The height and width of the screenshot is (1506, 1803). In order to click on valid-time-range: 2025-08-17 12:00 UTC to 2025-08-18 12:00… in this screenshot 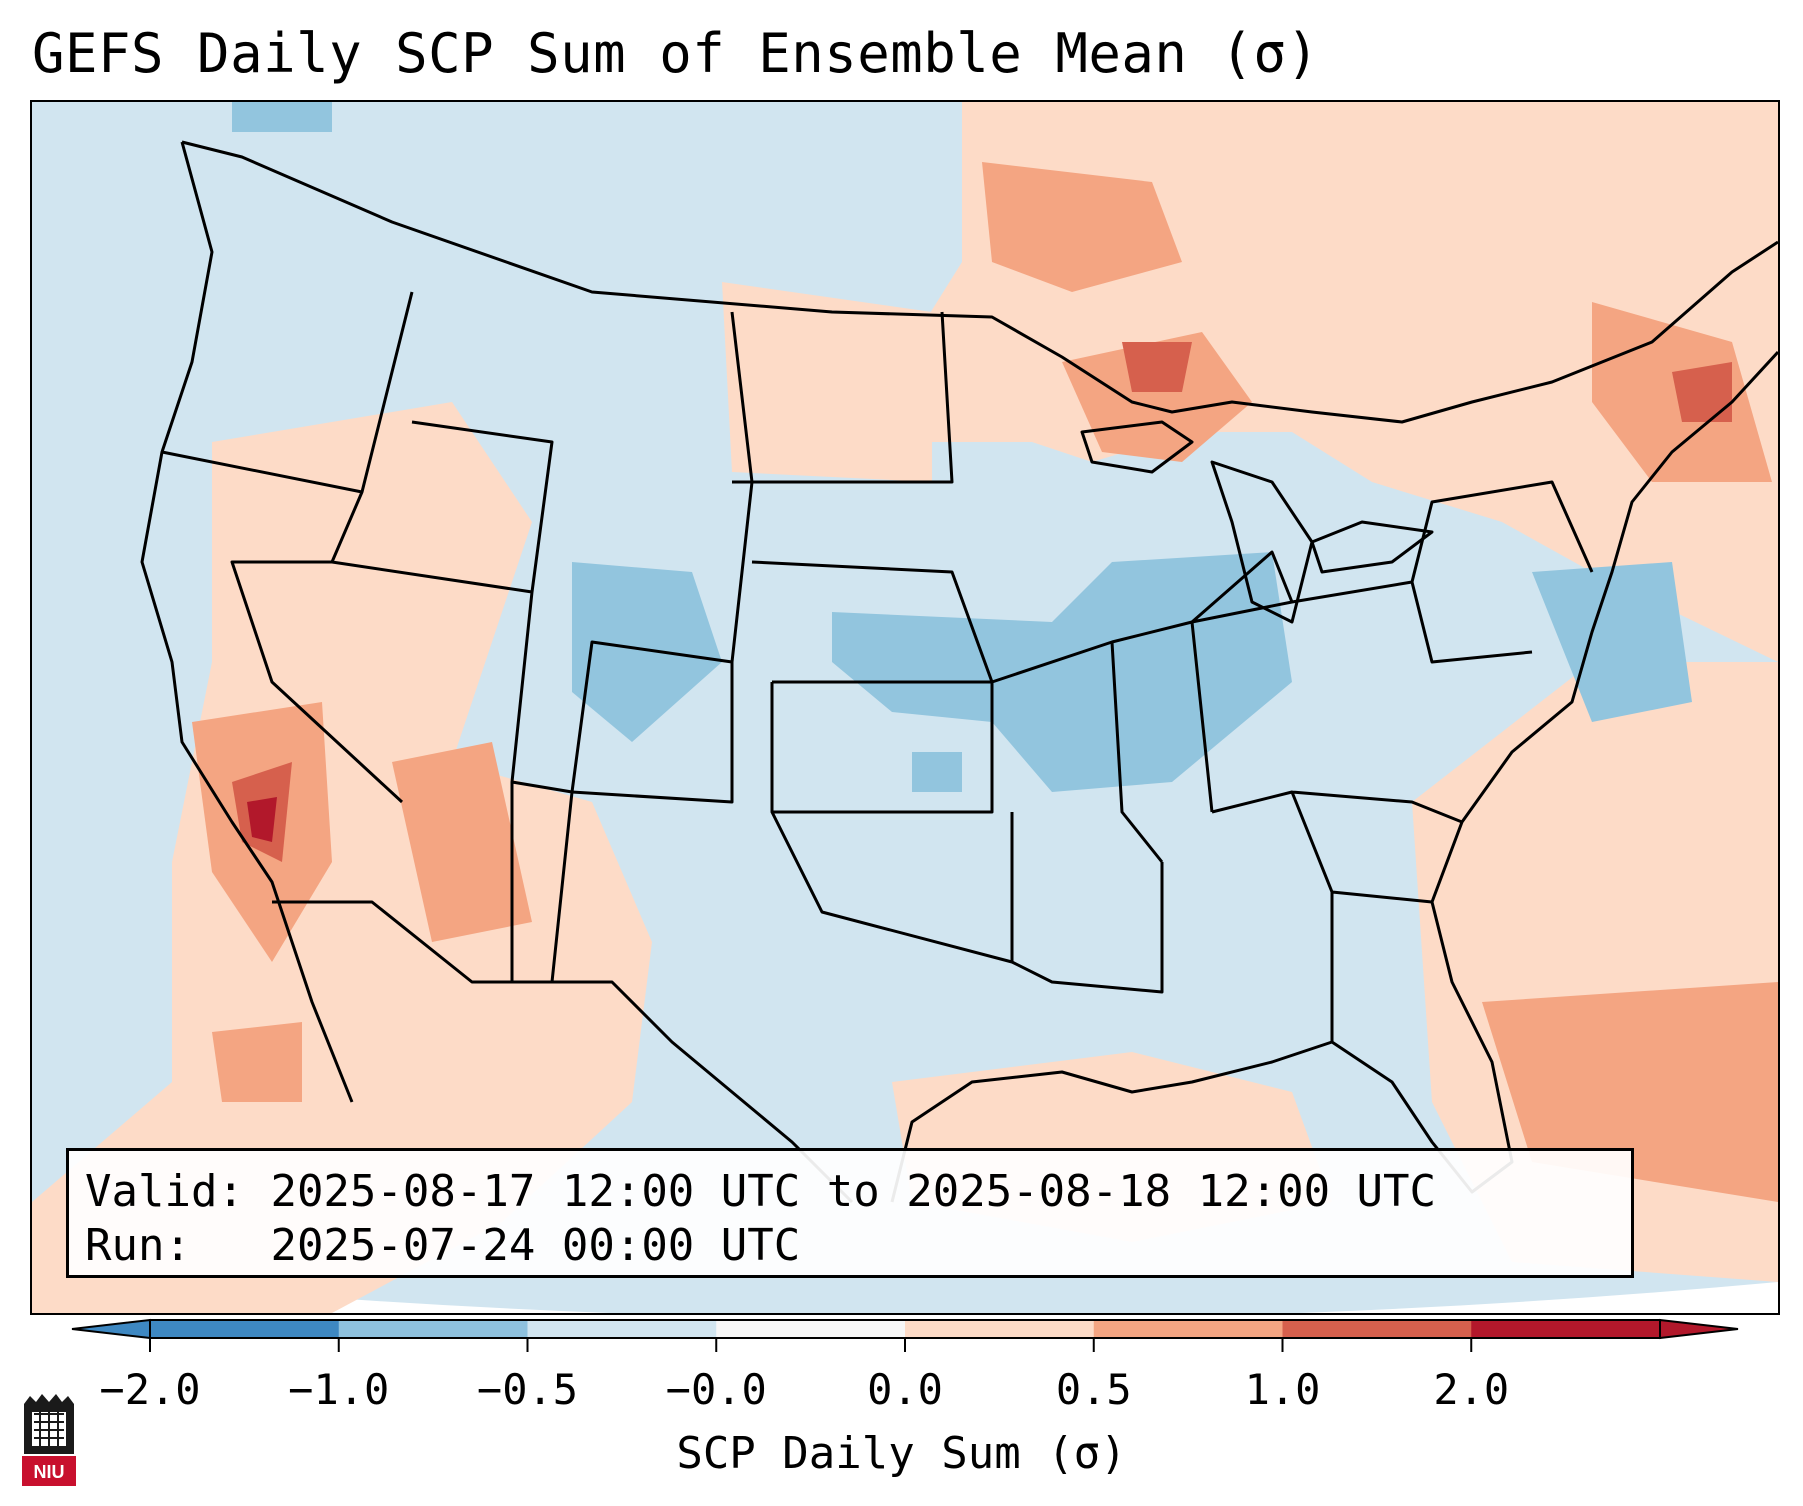, I will do `click(853, 1191)`.